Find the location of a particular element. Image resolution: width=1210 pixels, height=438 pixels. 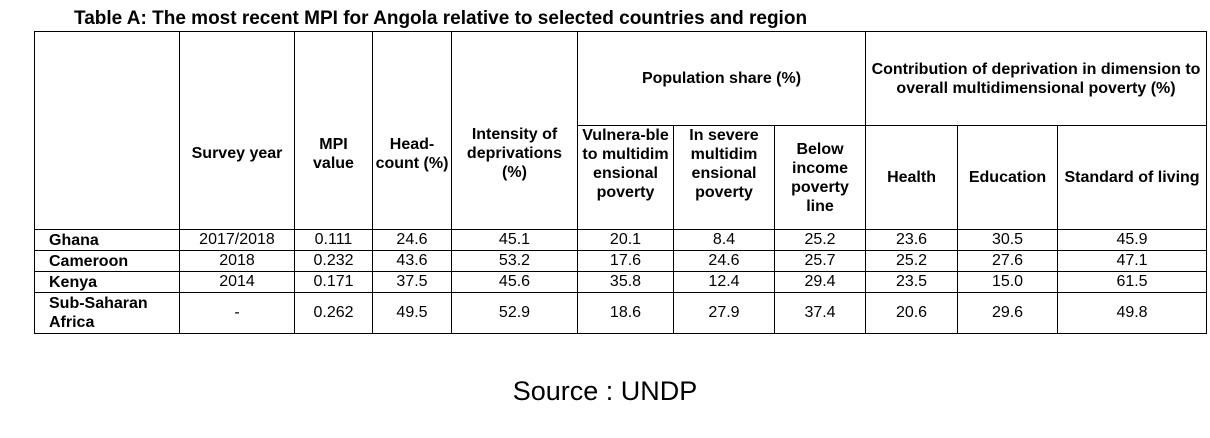

table-cell: 37.5 is located at coordinates (412, 282).